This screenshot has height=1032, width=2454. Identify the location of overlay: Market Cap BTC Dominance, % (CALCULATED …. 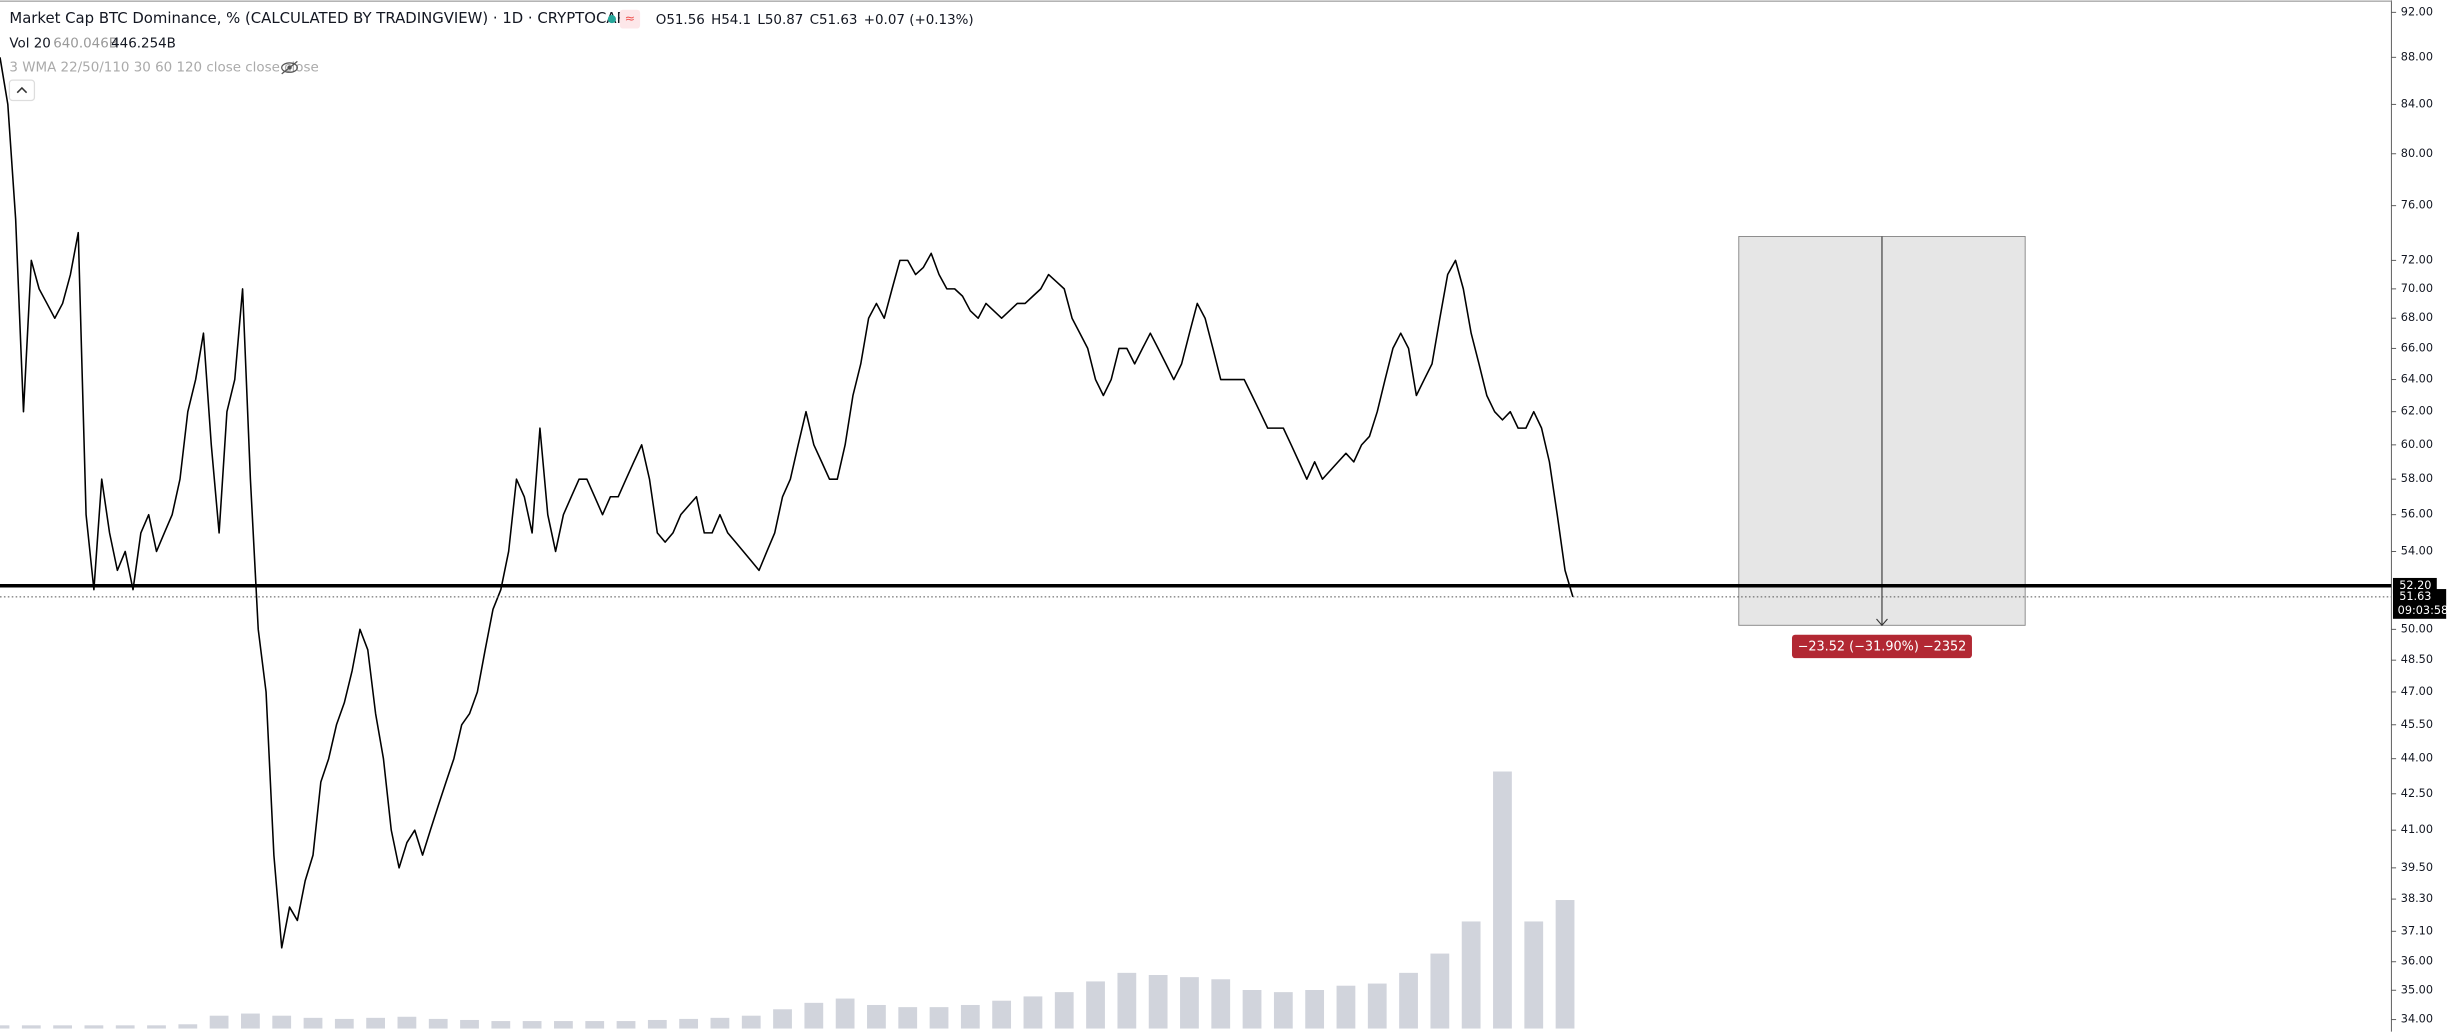
(491, 55).